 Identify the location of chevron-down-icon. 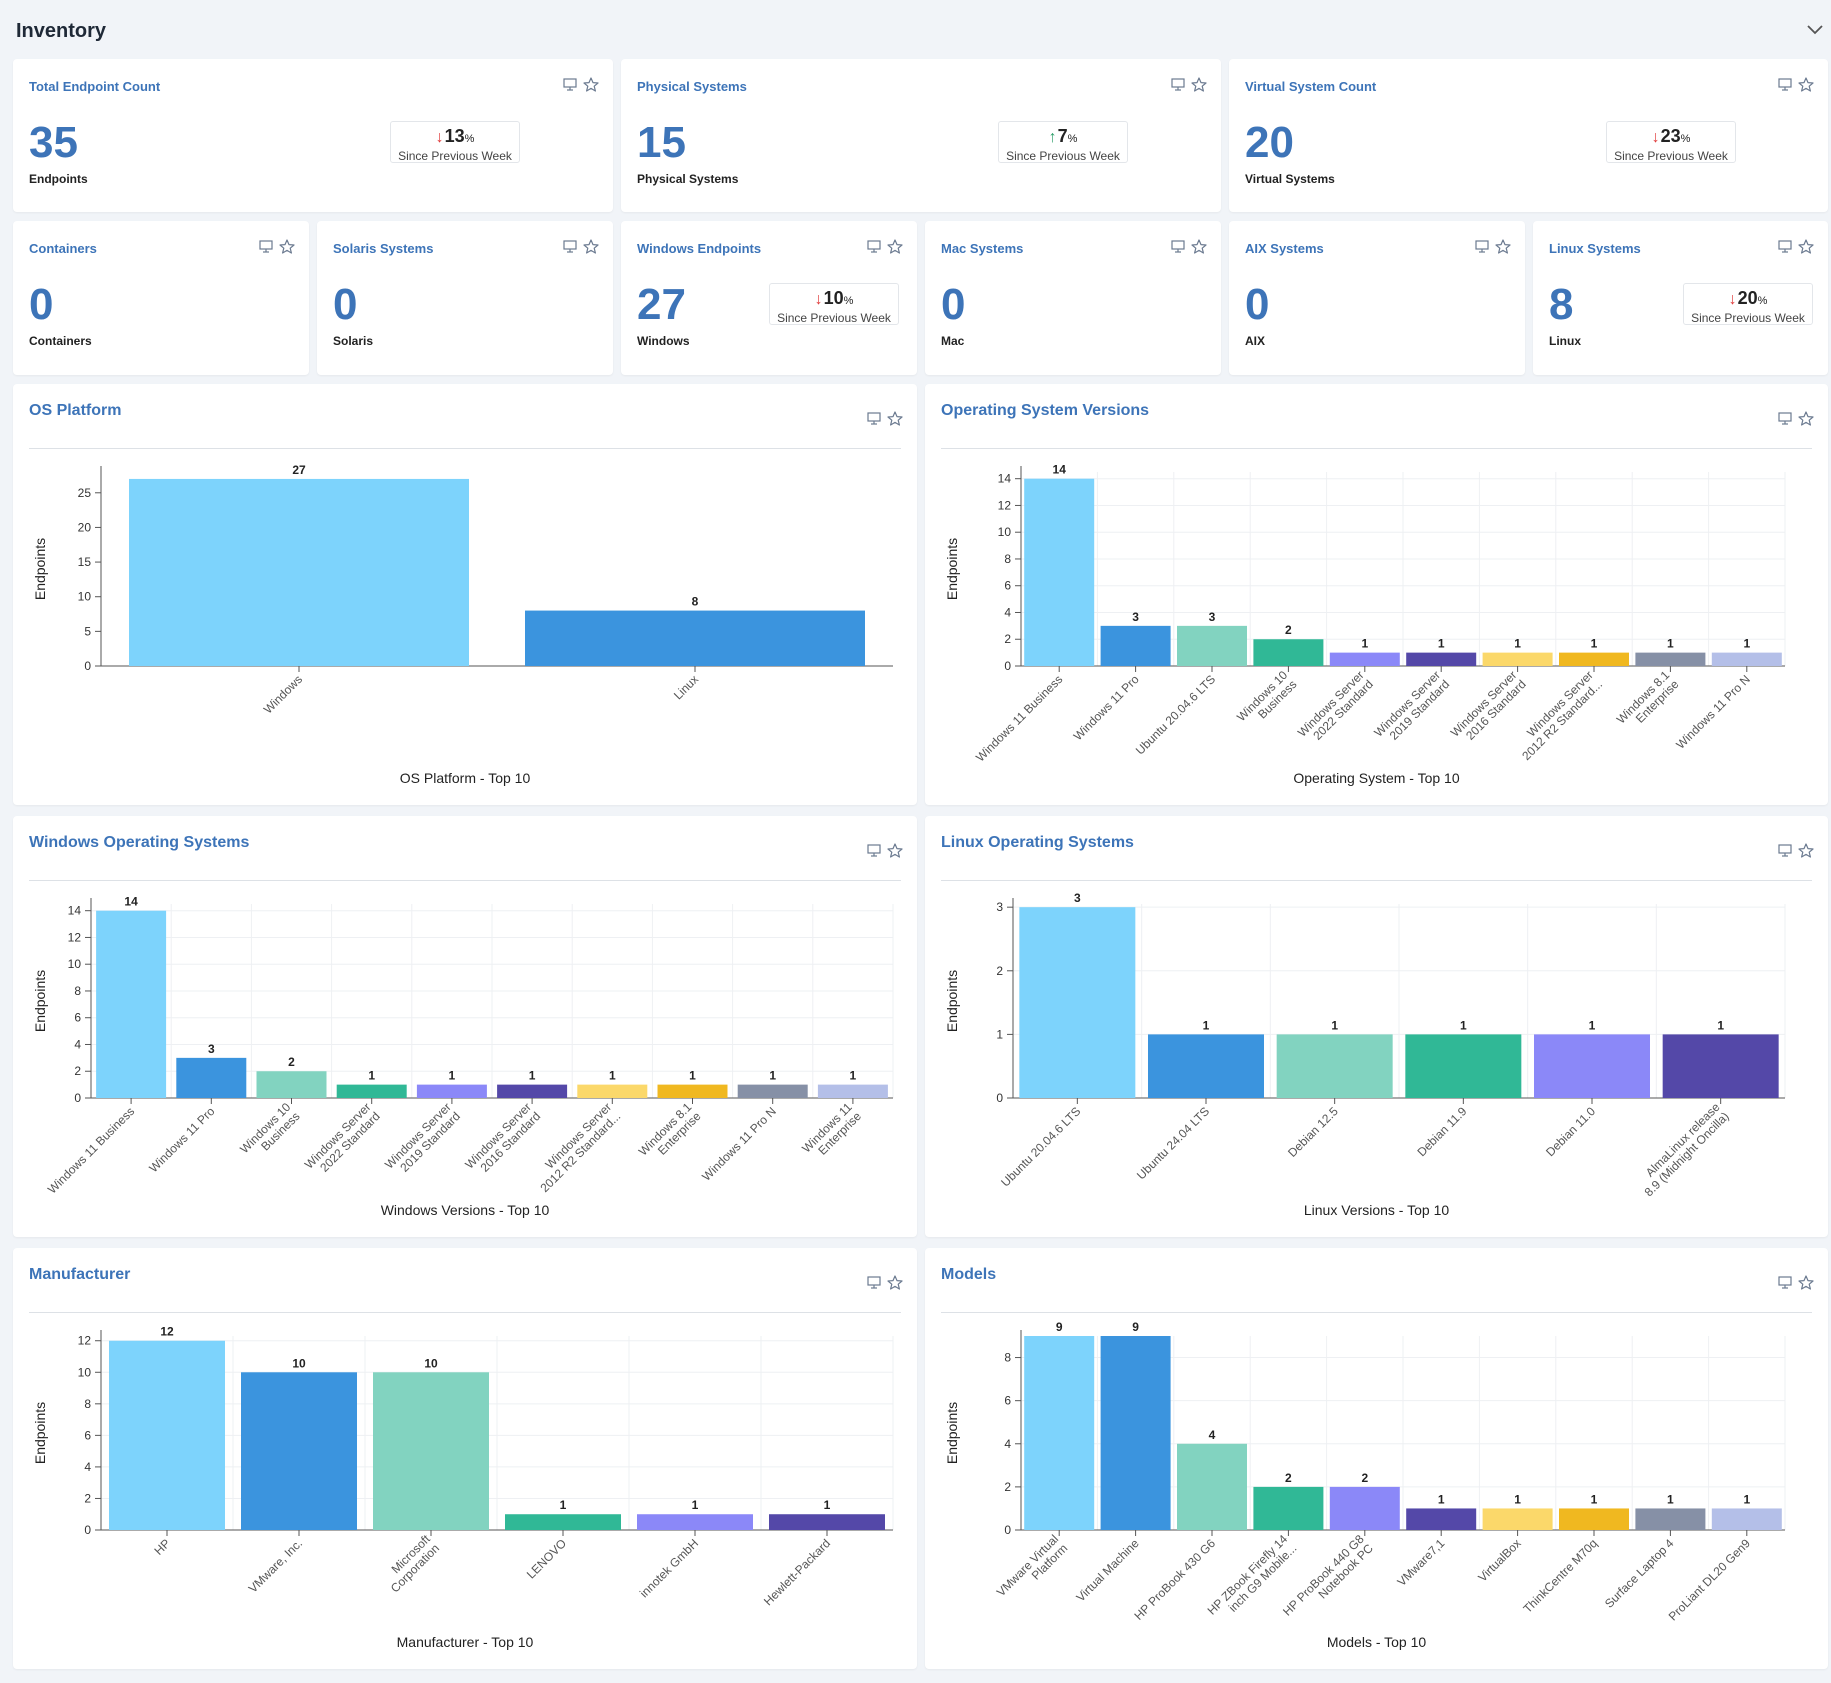
(1815, 29).